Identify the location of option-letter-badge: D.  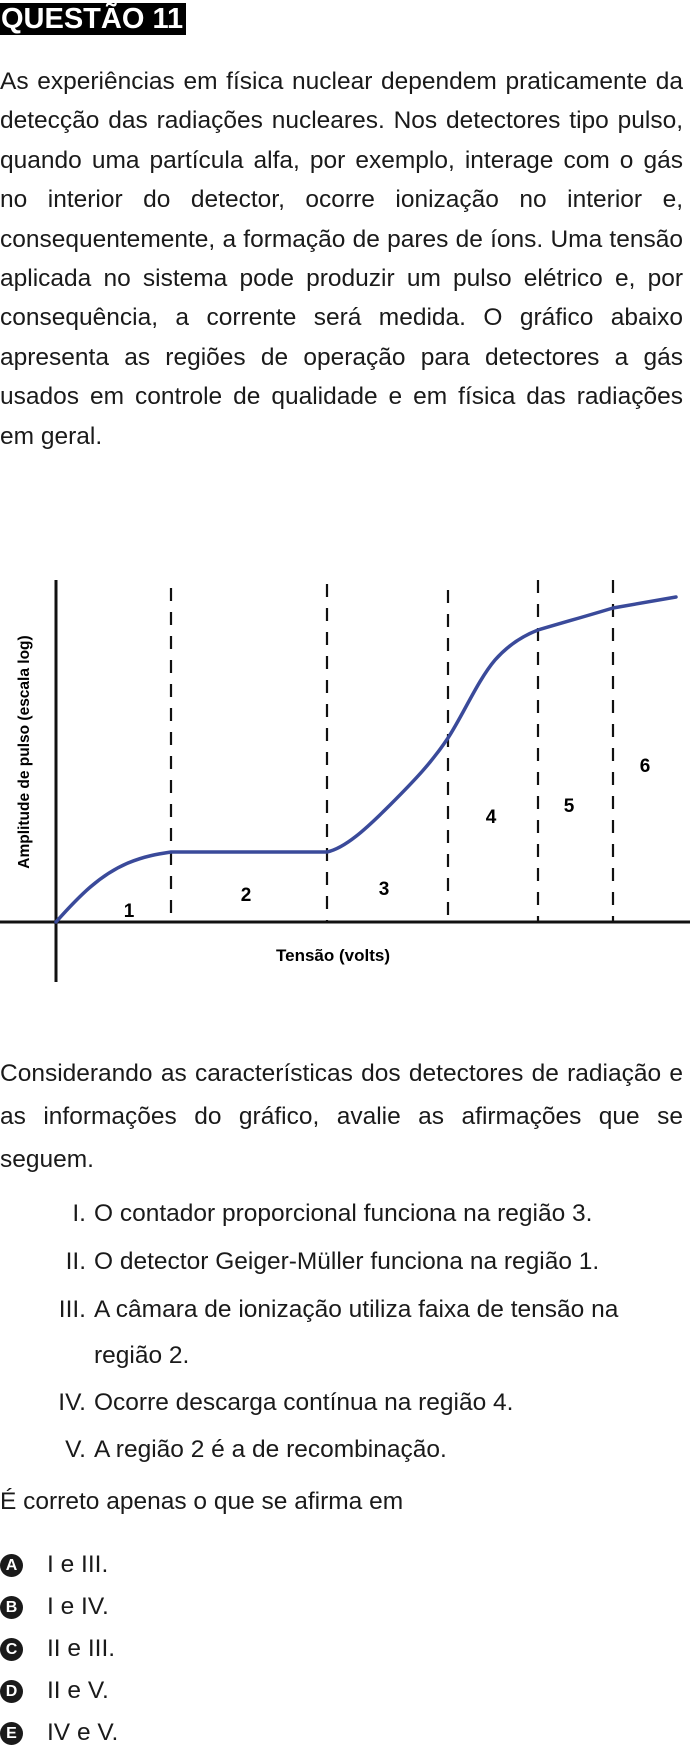
(11, 1691).